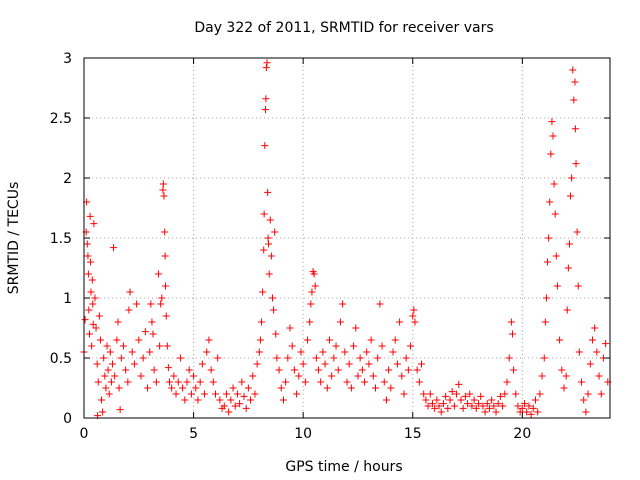  What do you see at coordinates (193, 434) in the screenshot?
I see `x-tick-label: 5` at bounding box center [193, 434].